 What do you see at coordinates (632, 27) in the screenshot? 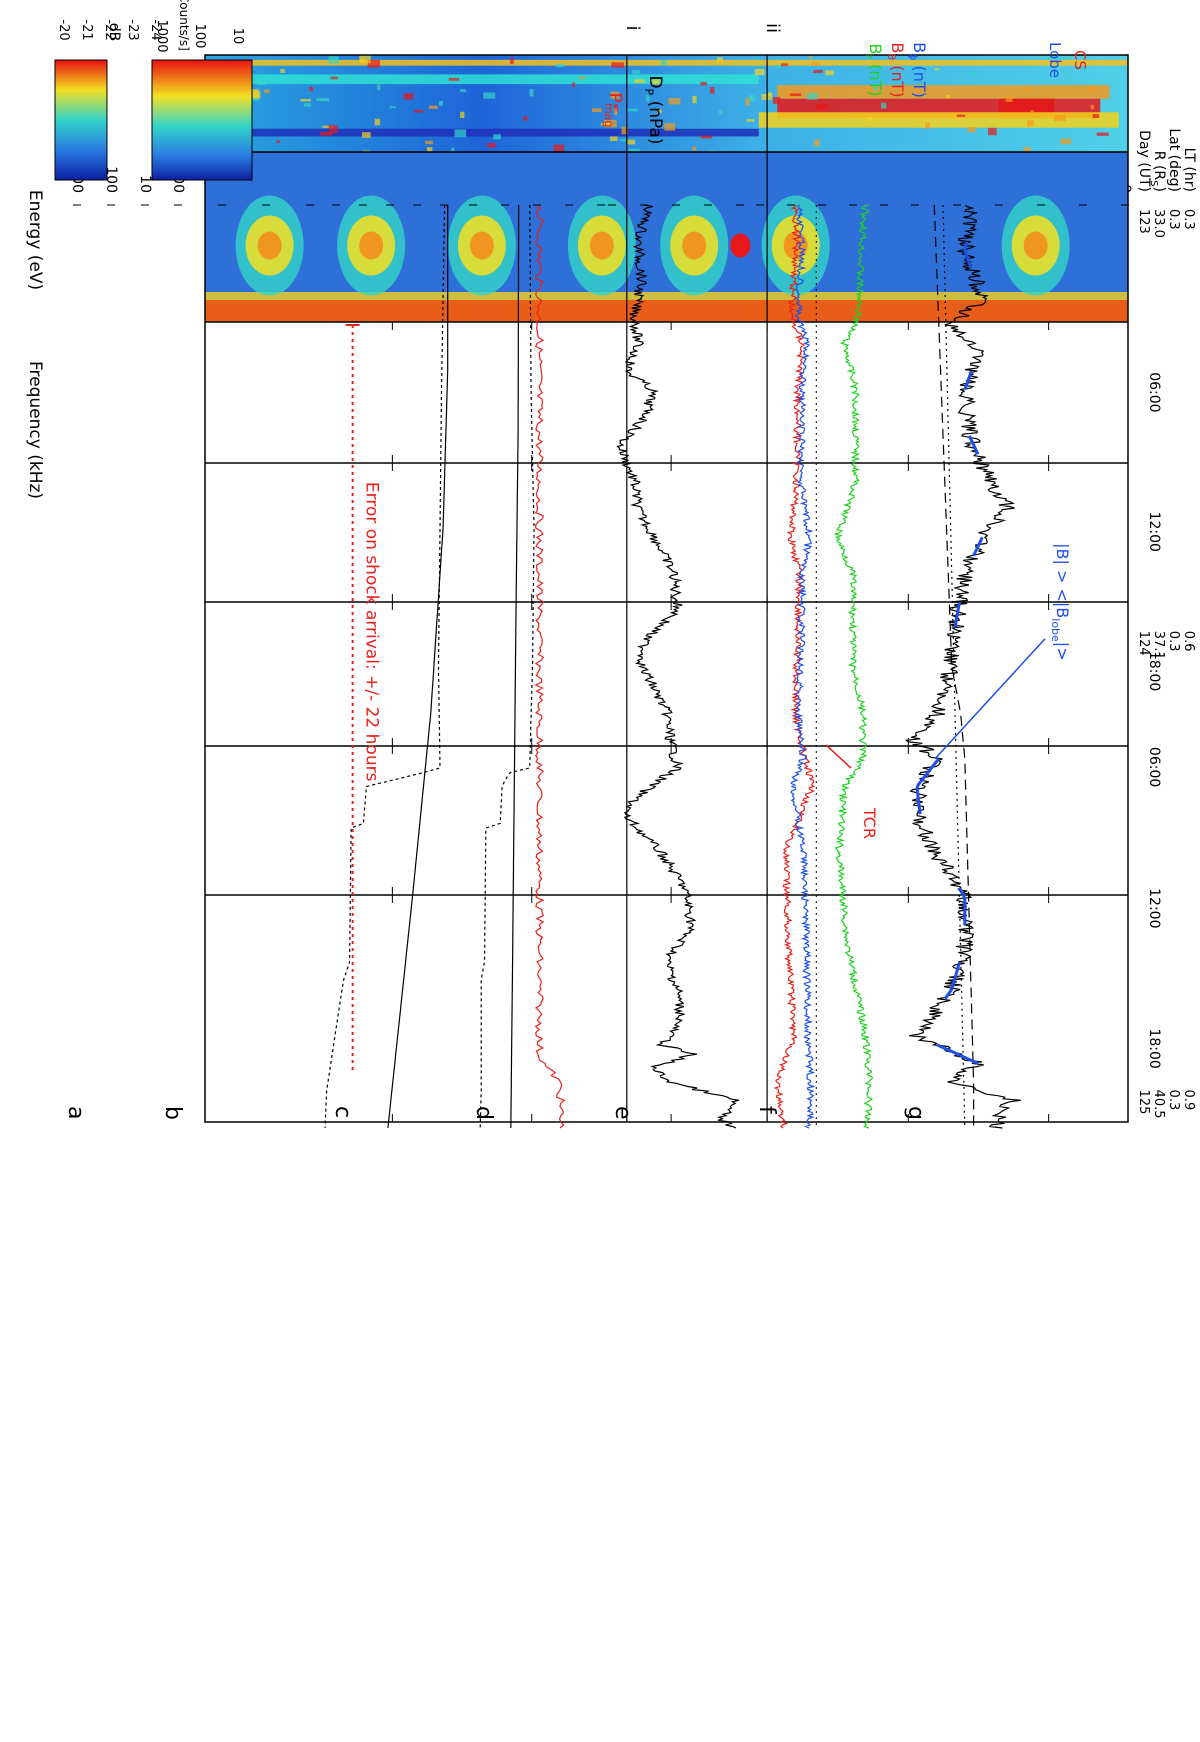
I see `event-label-i: i` at bounding box center [632, 27].